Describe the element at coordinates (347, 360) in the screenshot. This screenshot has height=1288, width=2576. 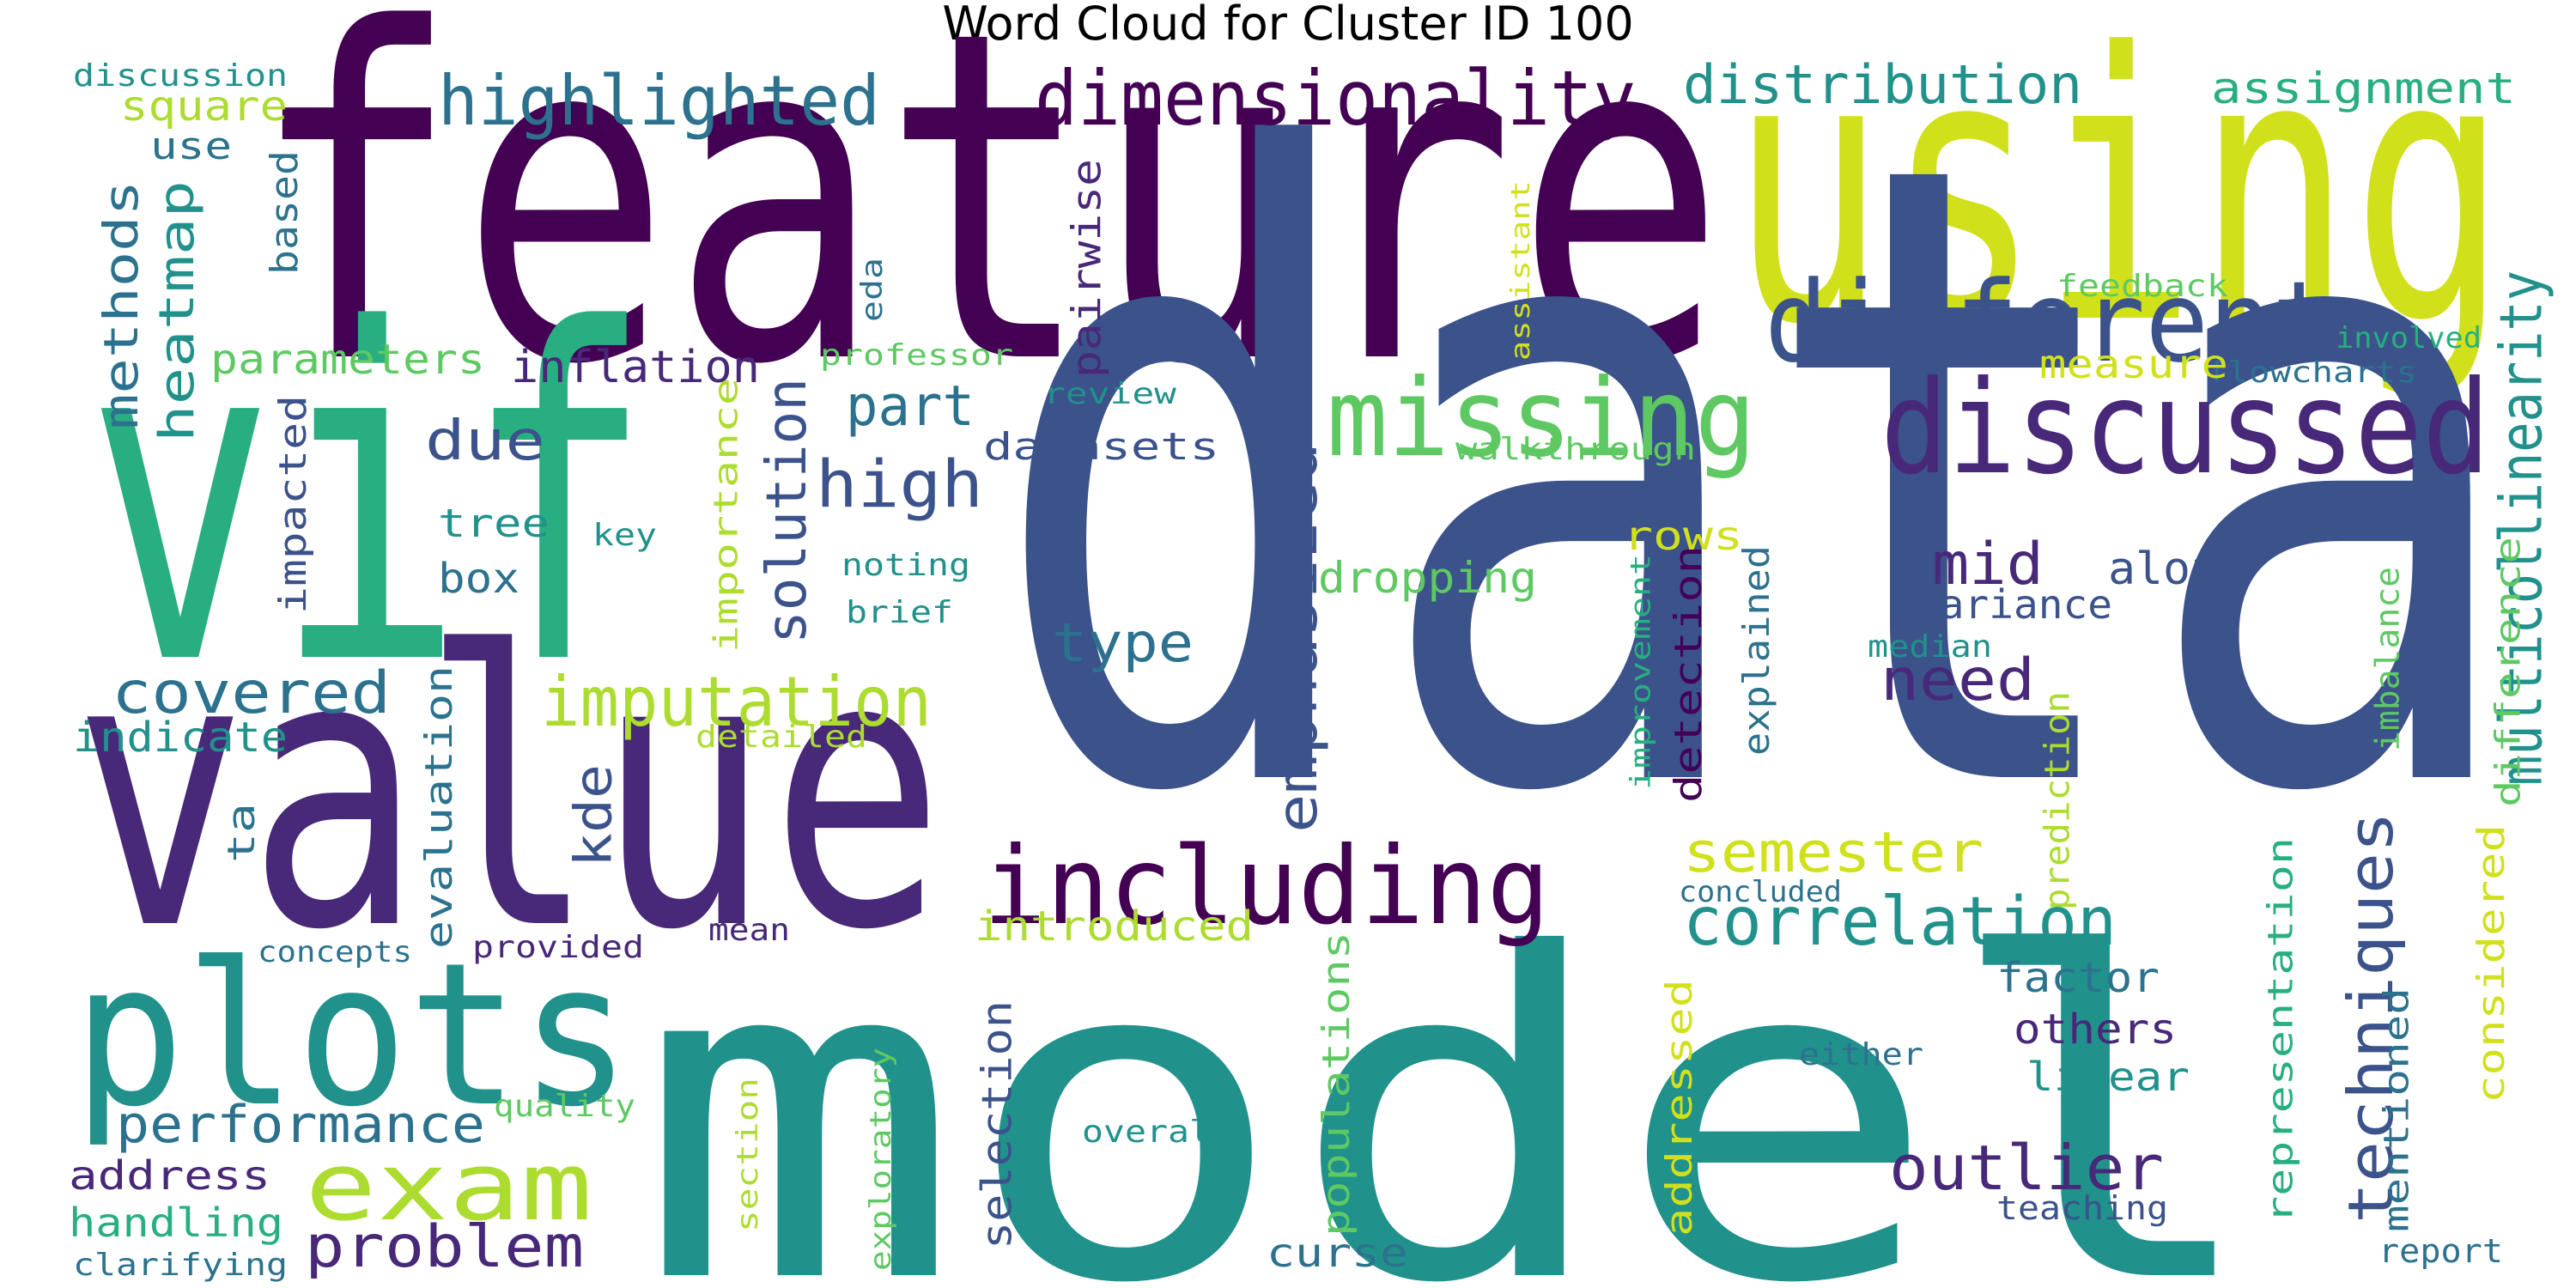
I see `word-parameters: parameters` at that location.